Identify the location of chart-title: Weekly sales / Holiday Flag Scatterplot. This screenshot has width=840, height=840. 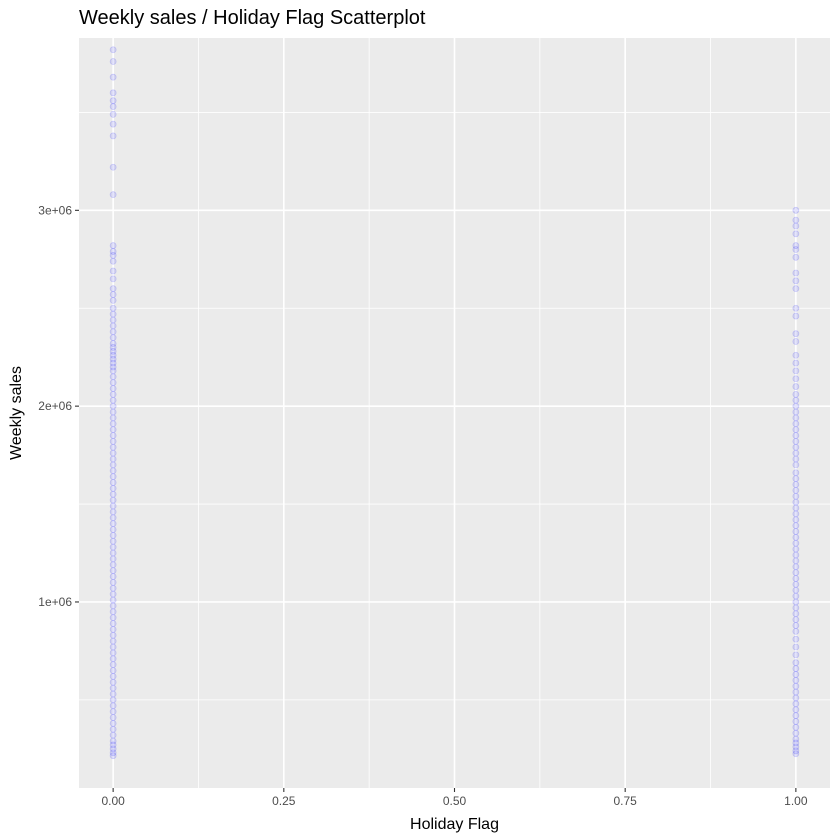
(252, 18).